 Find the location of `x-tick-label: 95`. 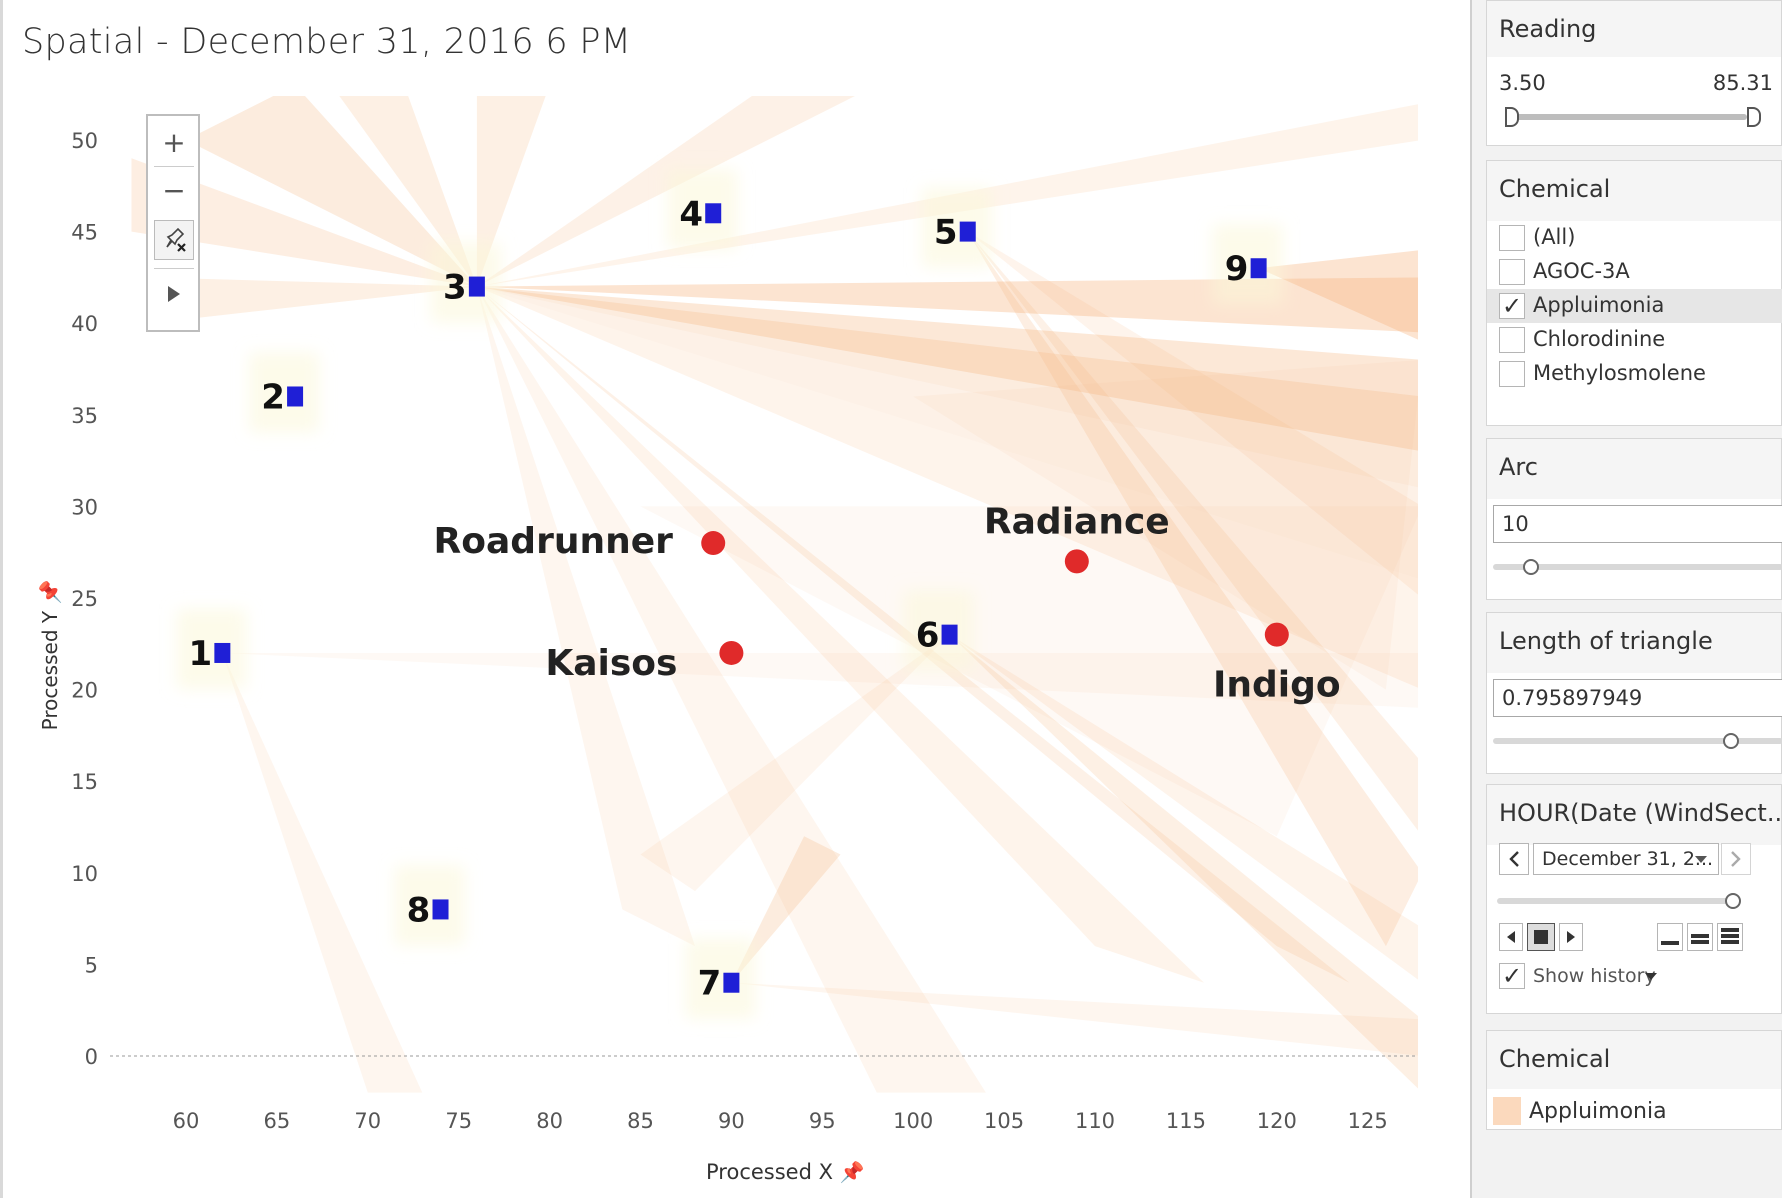

x-tick-label: 95 is located at coordinates (822, 1121).